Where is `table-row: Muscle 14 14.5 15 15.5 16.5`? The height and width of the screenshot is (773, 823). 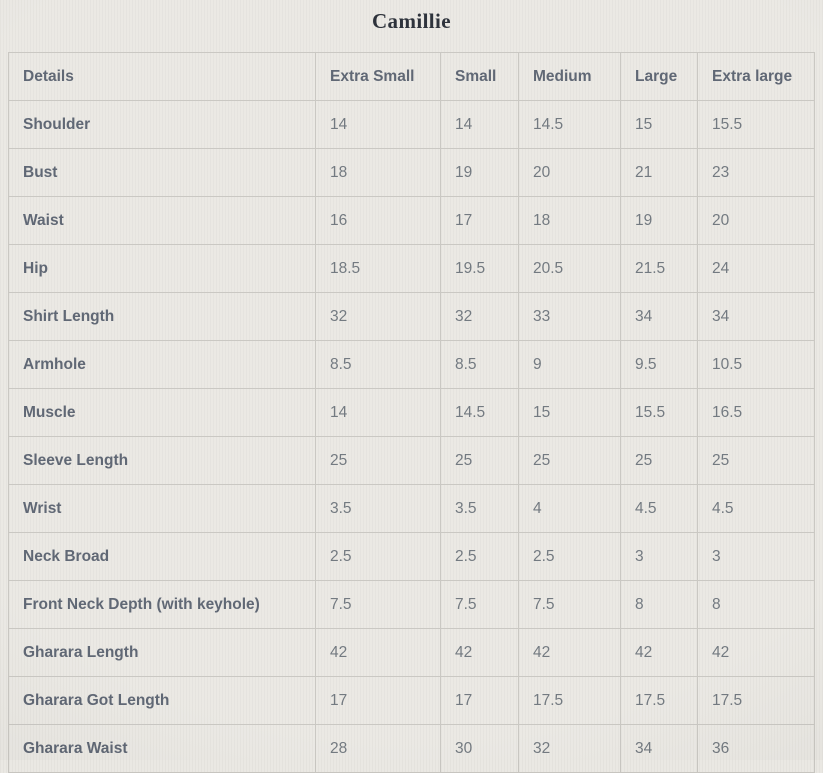
table-row: Muscle 14 14.5 15 15.5 16.5 is located at coordinates (411, 412).